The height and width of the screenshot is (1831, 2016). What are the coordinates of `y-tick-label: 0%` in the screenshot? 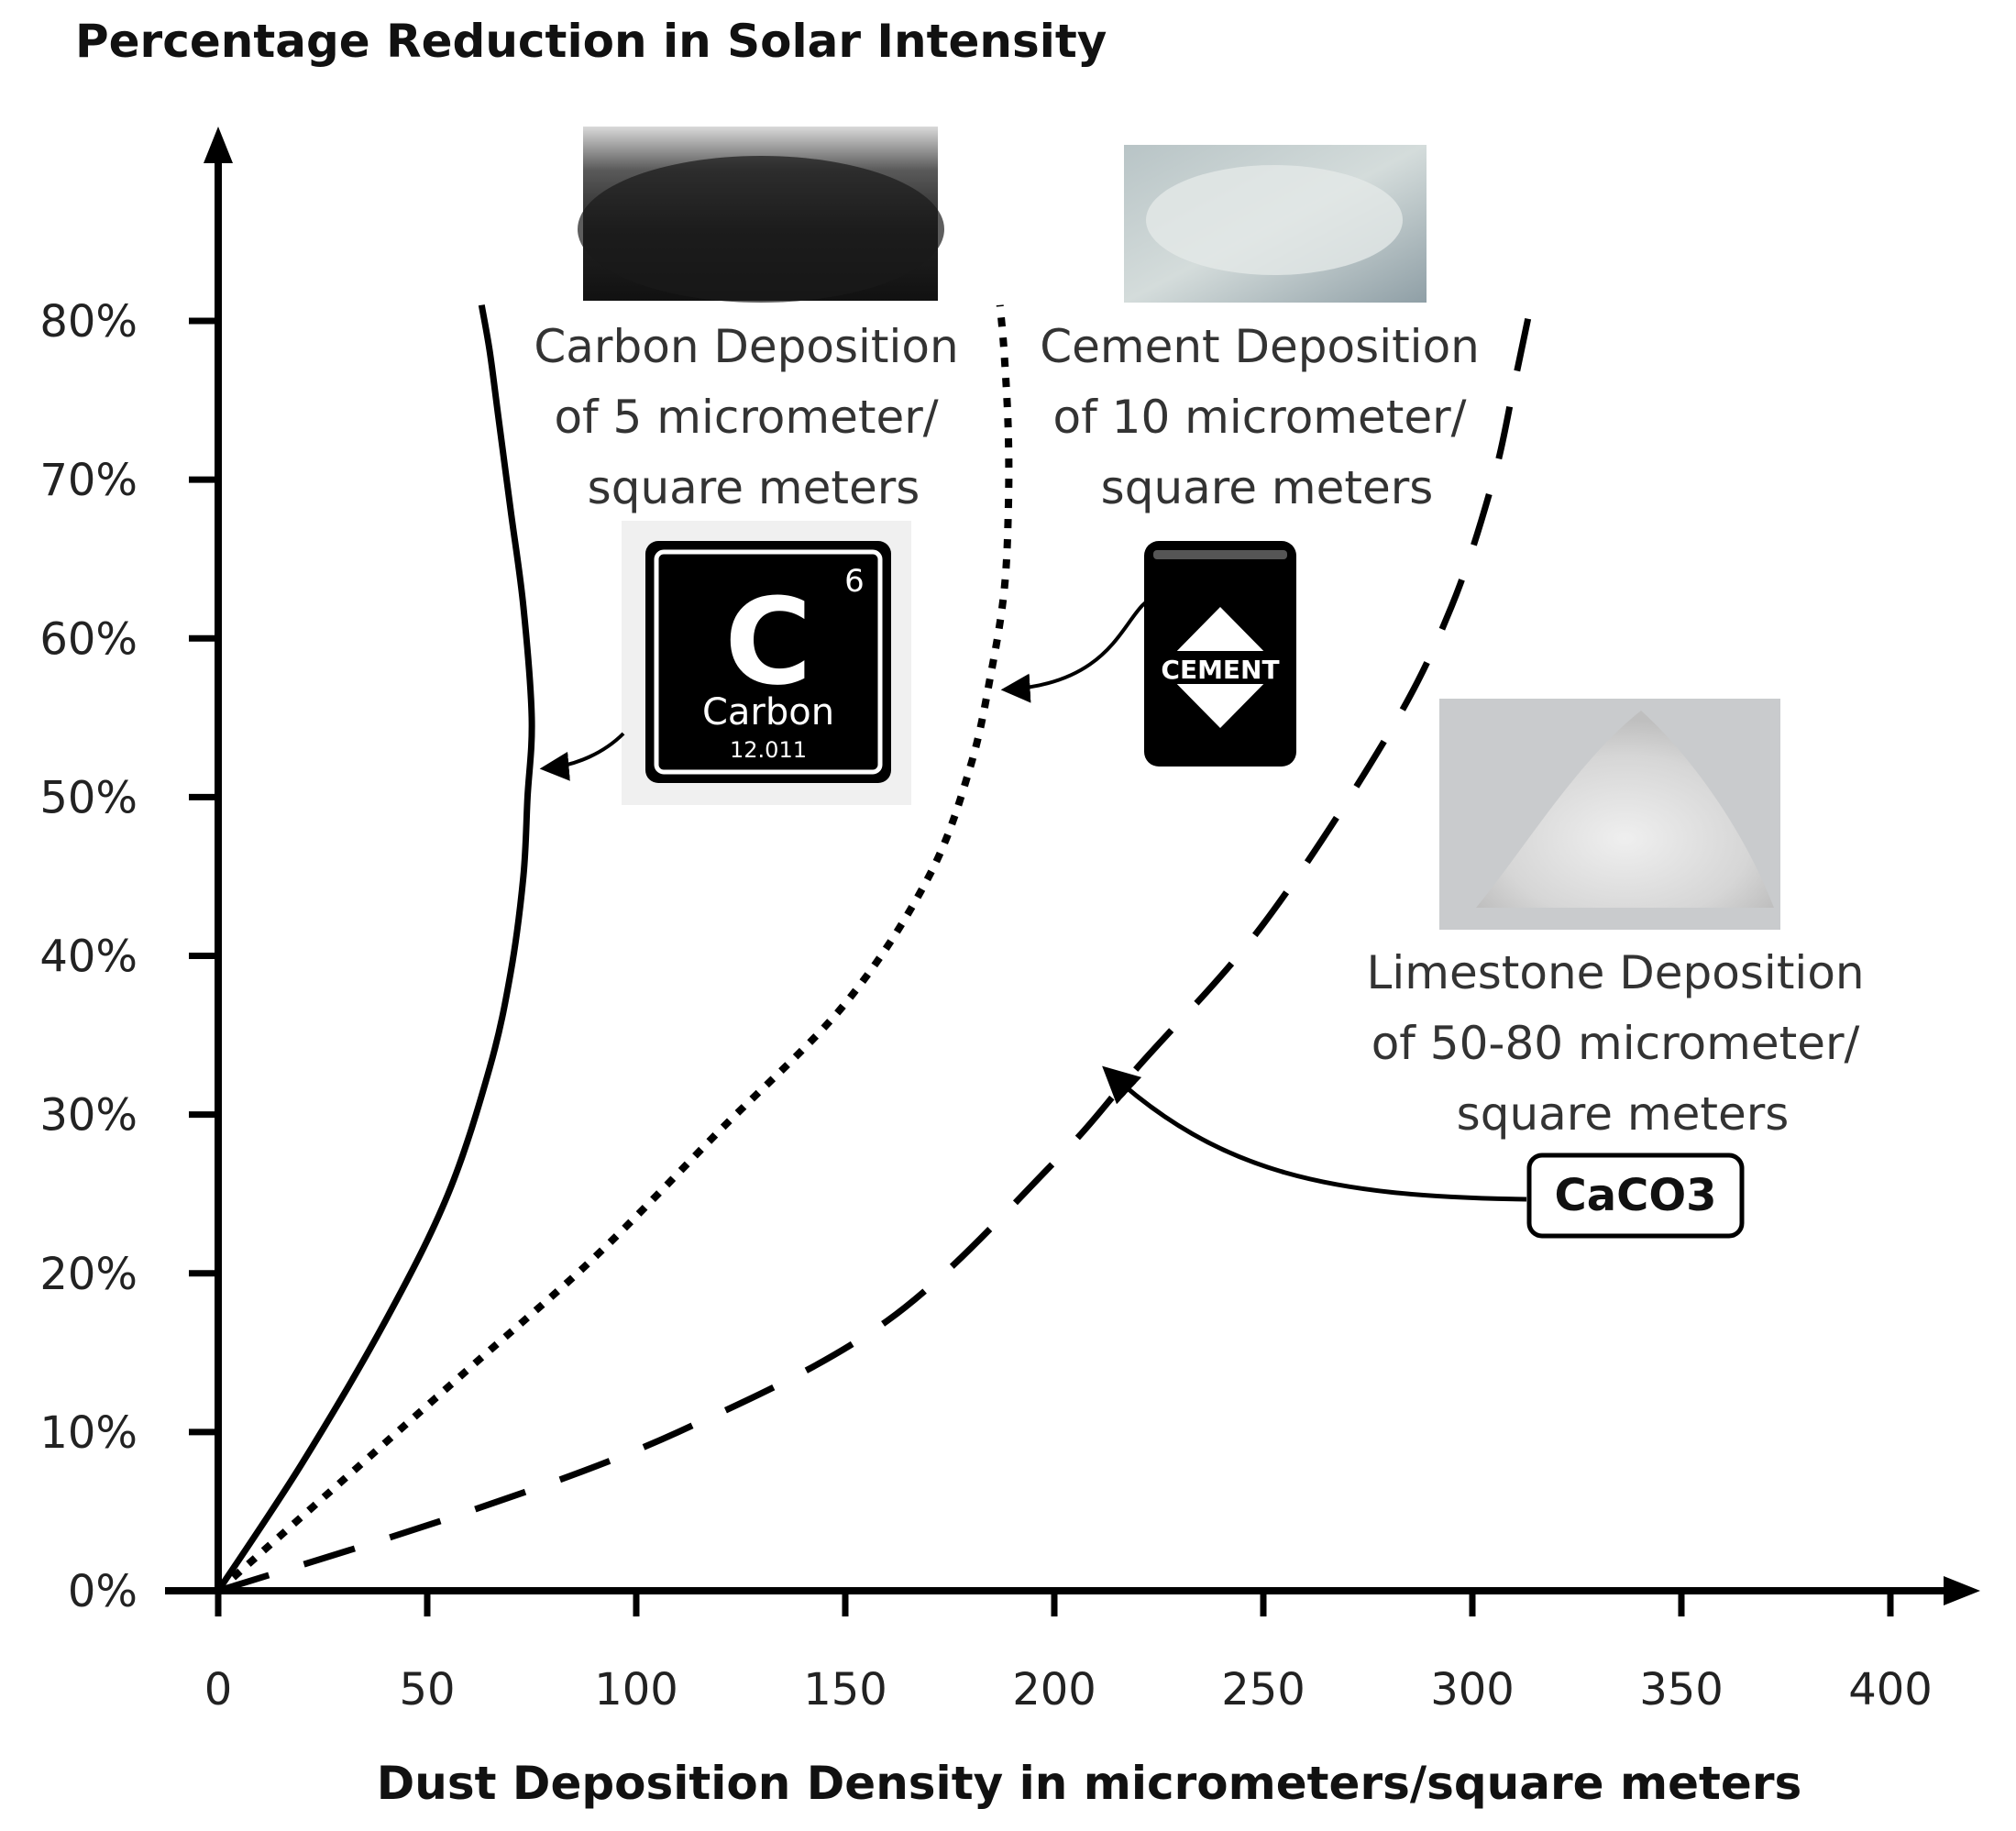 It's located at (103, 1591).